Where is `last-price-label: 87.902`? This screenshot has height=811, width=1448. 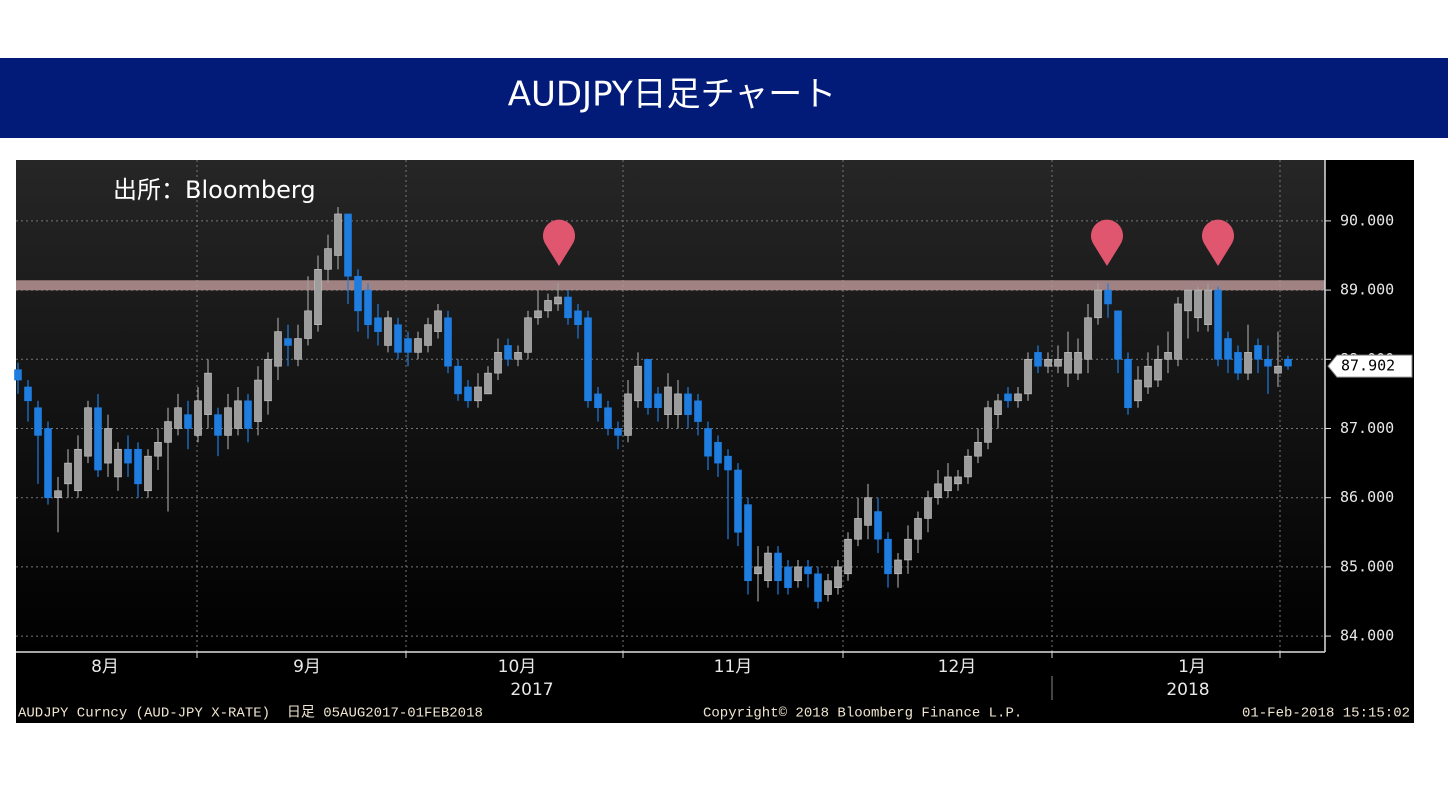 last-price-label: 87.902 is located at coordinates (1368, 366).